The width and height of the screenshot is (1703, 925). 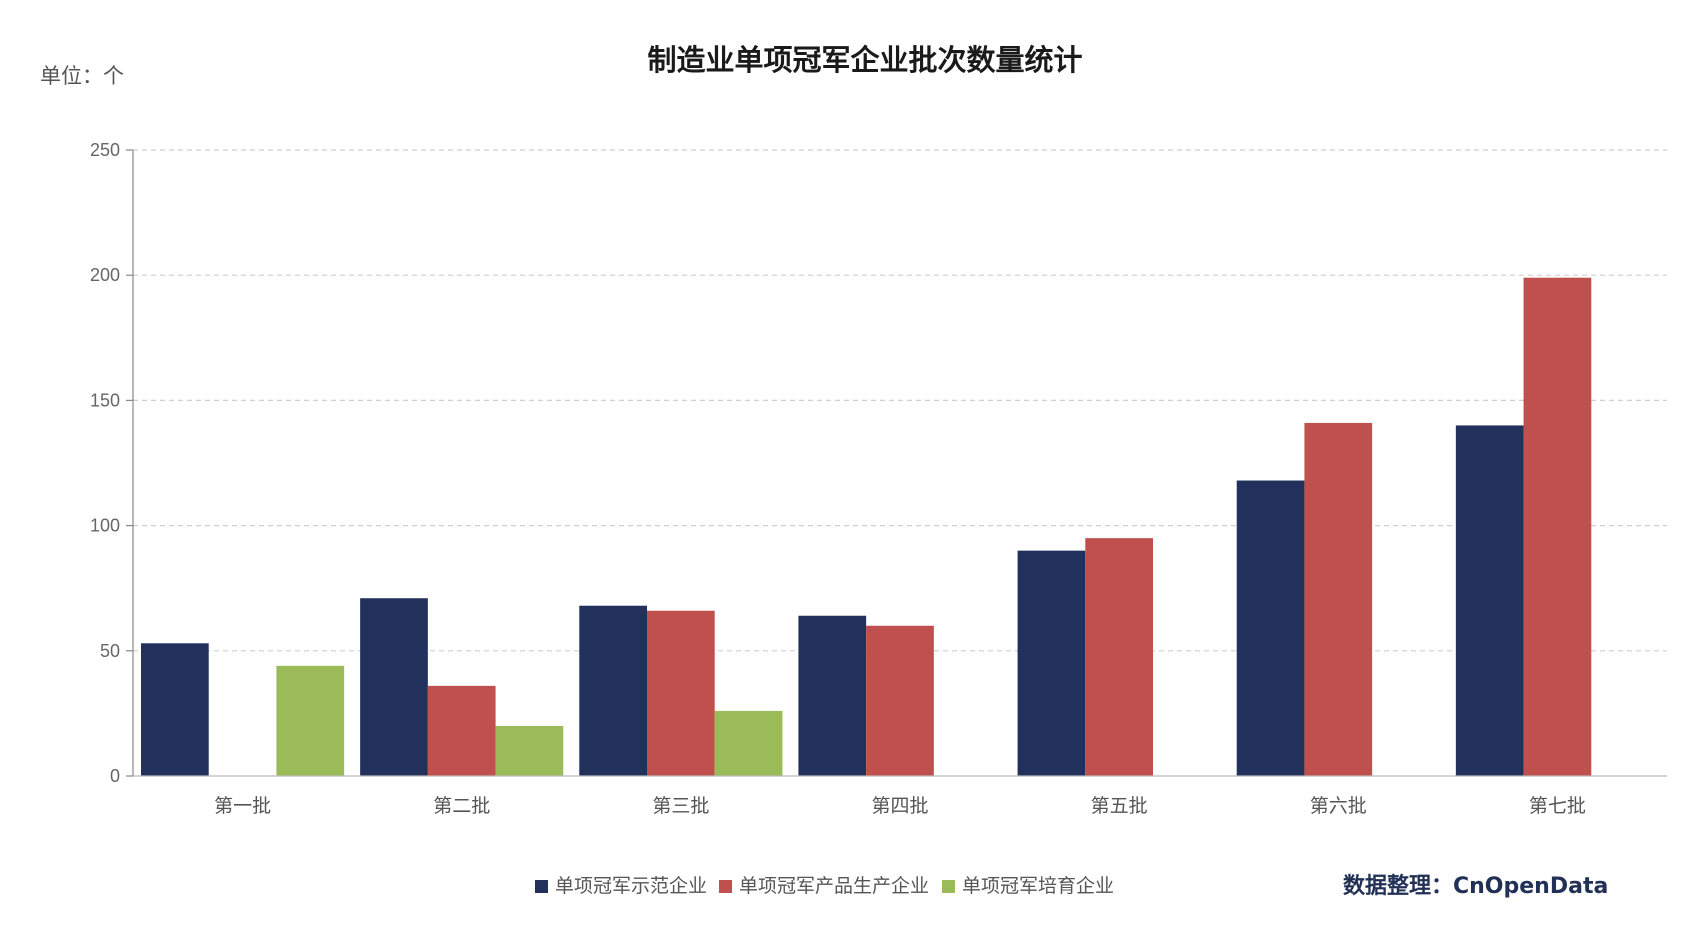 I want to click on legend-label: 单项冠军培育企业, so click(x=1038, y=886).